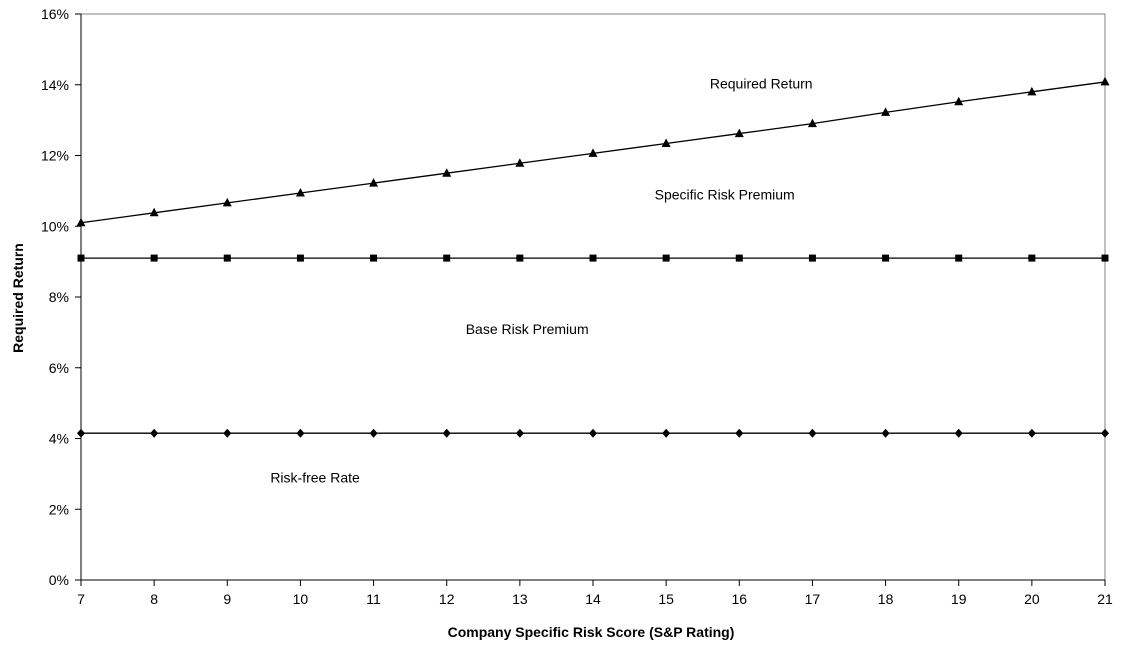  What do you see at coordinates (55, 156) in the screenshot?
I see `y-tick-label: 12%` at bounding box center [55, 156].